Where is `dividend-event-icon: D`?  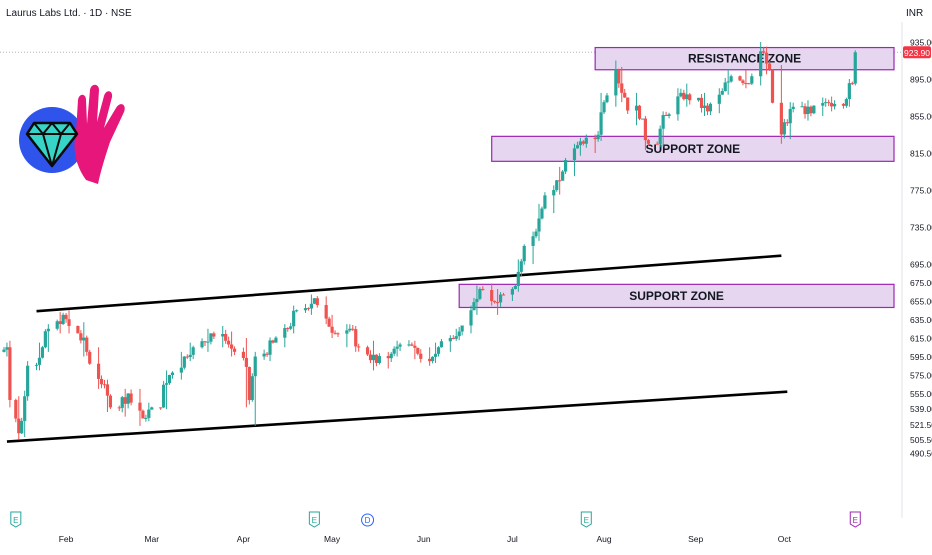
dividend-event-icon: D is located at coordinates (368, 520).